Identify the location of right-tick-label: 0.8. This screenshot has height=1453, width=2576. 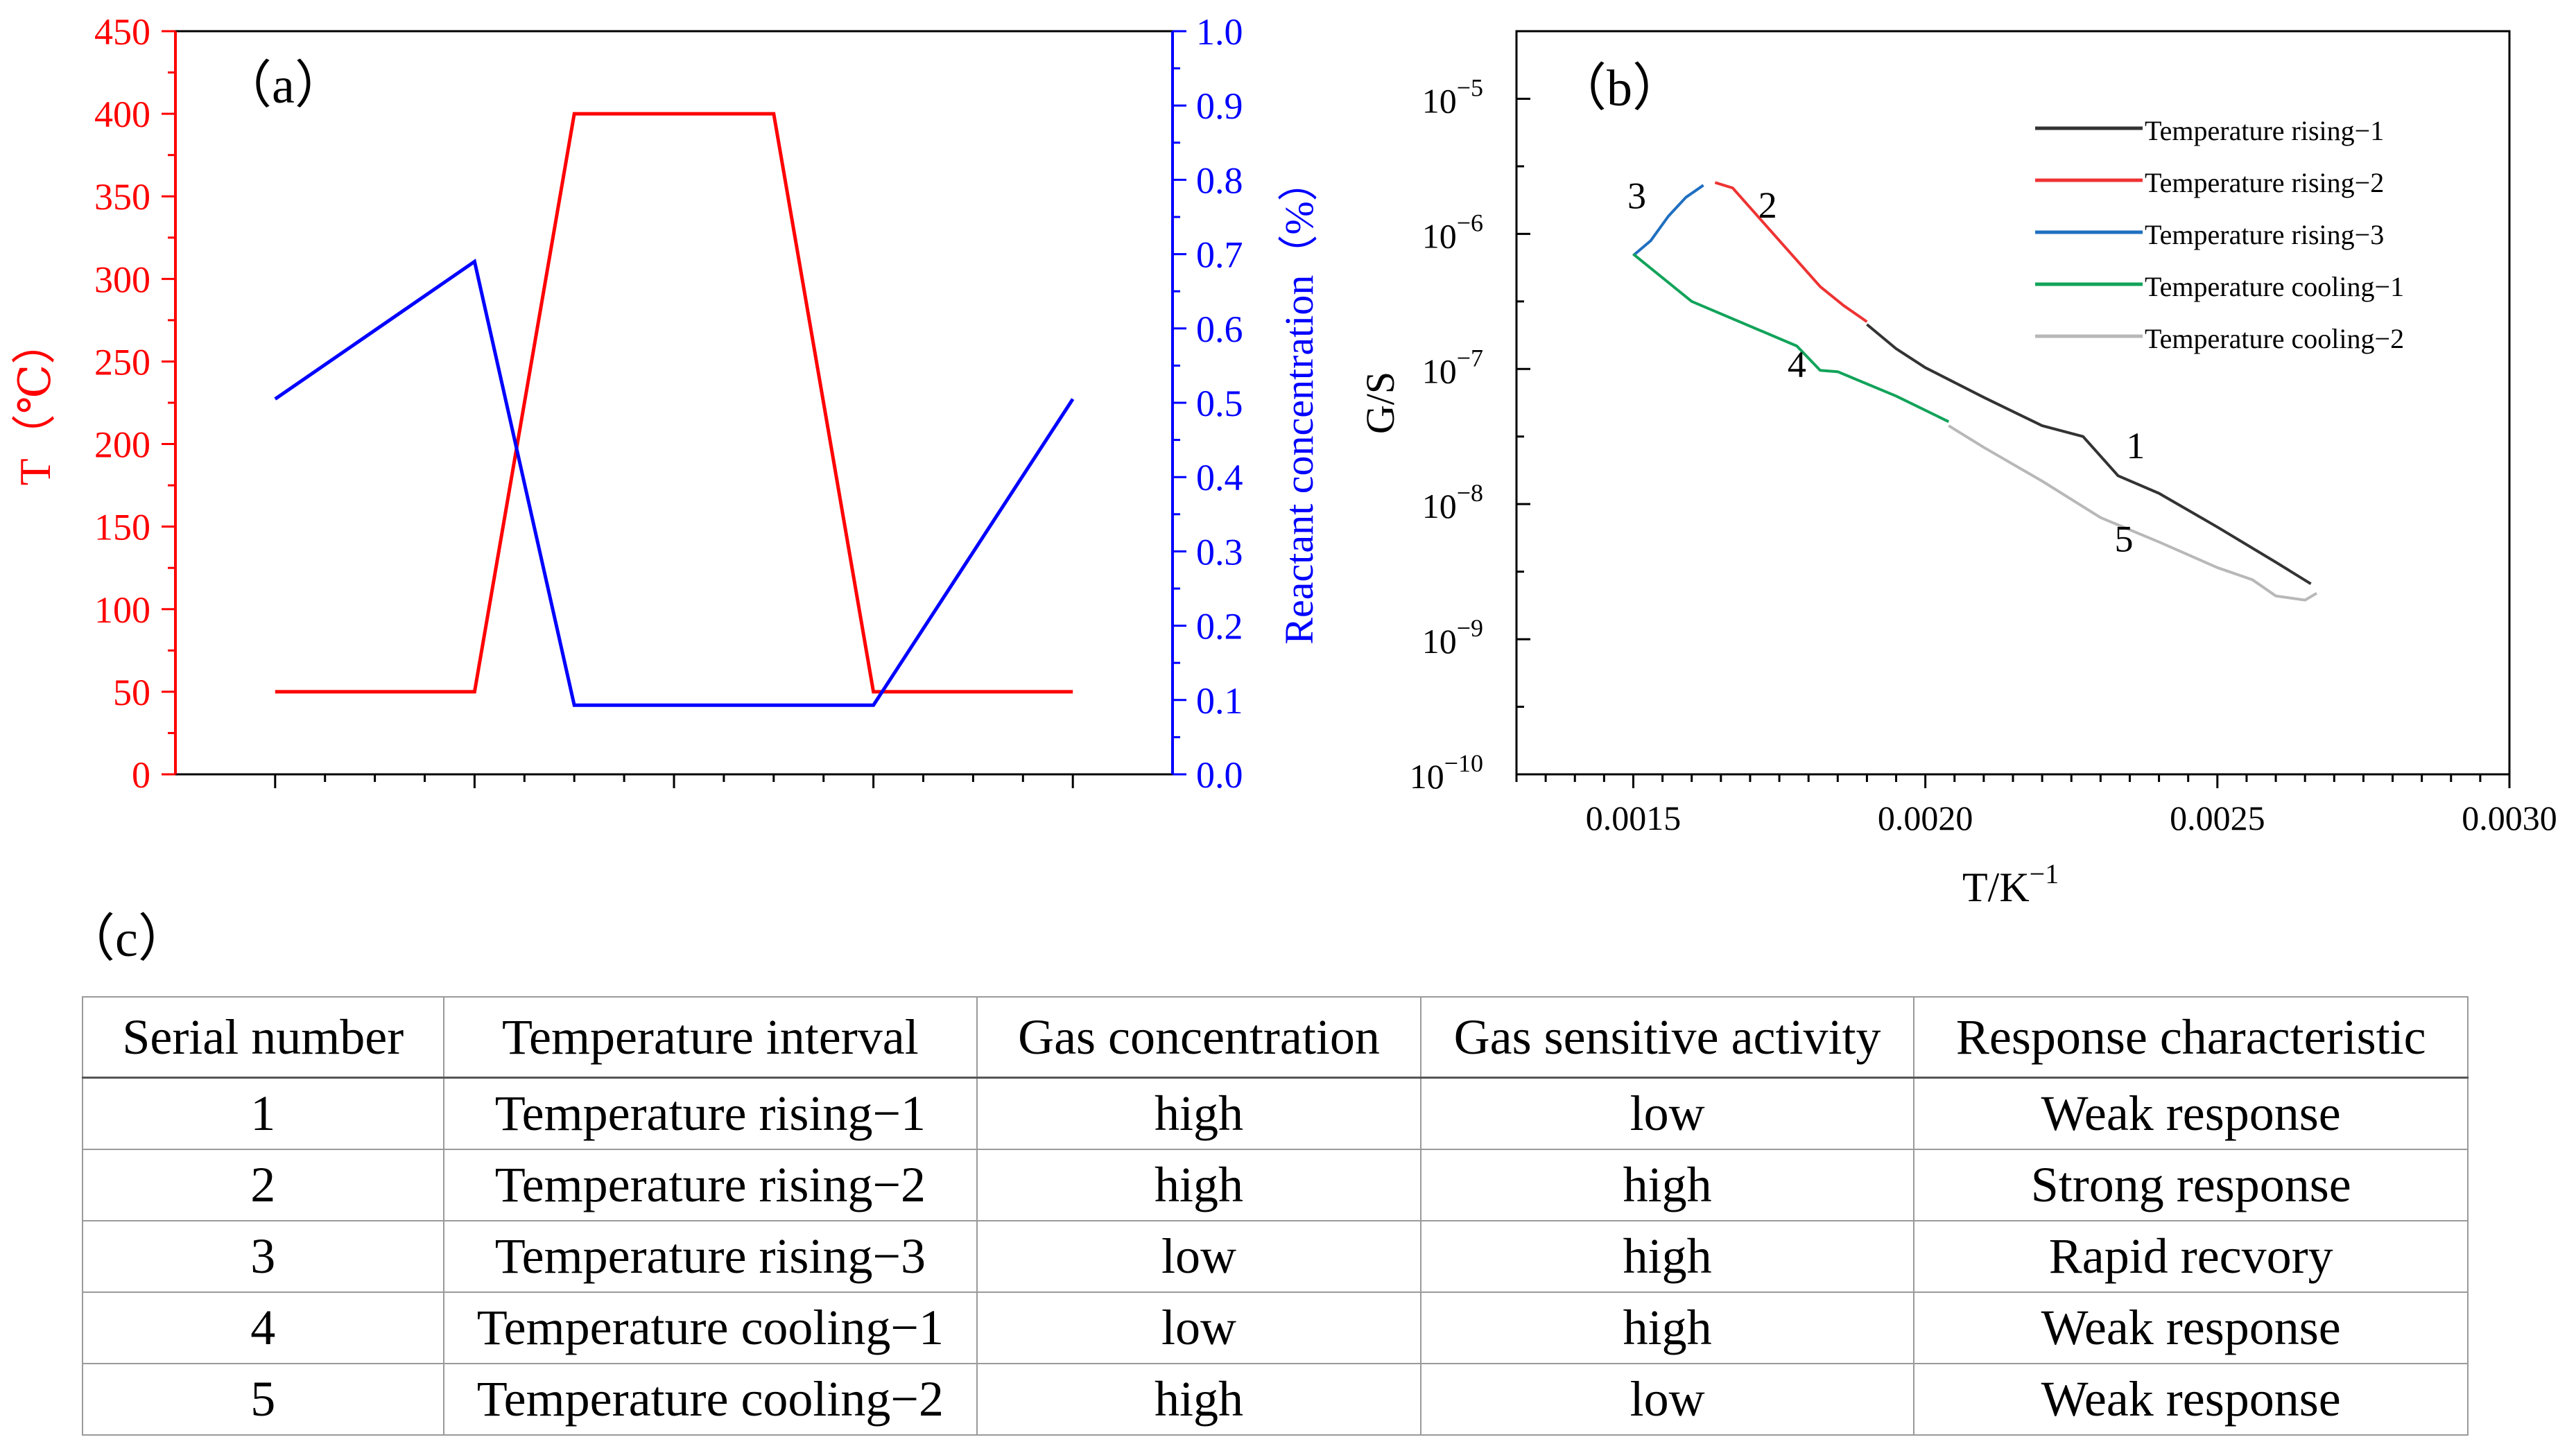
(1219, 180).